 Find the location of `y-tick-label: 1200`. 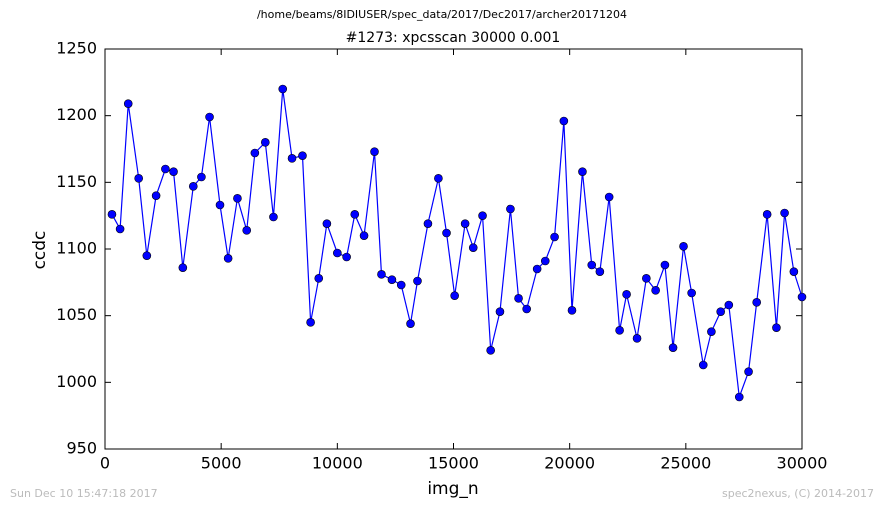

y-tick-label: 1200 is located at coordinates (76, 114).